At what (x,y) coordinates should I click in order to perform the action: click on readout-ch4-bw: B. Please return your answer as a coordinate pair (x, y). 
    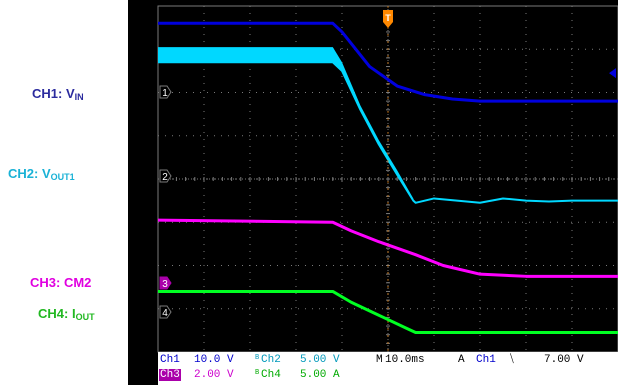
    Looking at the image, I should click on (257, 373).